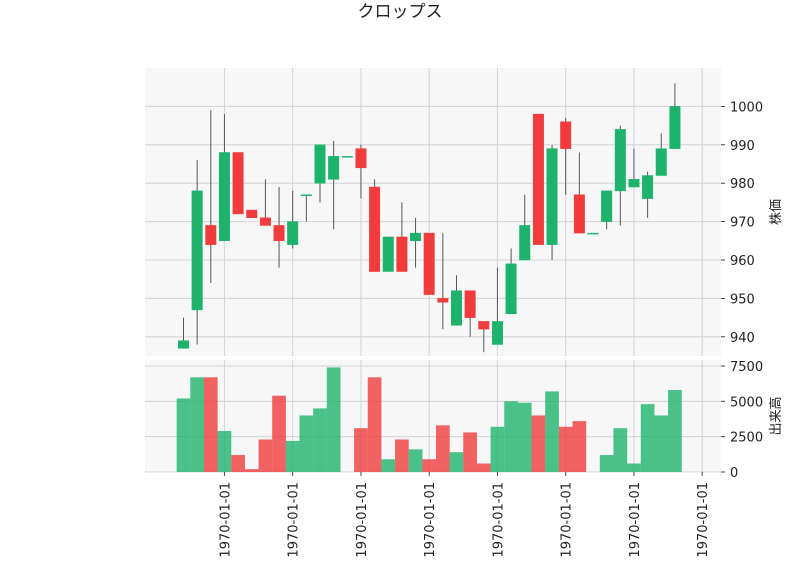  What do you see at coordinates (734, 473) in the screenshot?
I see `volume-tick-label: 0` at bounding box center [734, 473].